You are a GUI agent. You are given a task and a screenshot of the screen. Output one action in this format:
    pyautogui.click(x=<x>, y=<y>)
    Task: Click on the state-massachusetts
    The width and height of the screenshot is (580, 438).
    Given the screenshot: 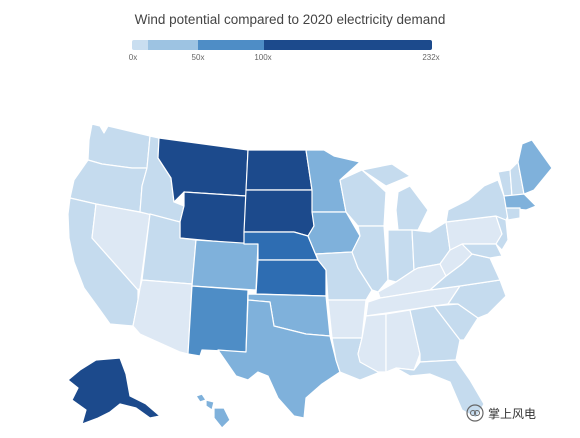 What is the action you would take?
    pyautogui.click(x=520, y=202)
    